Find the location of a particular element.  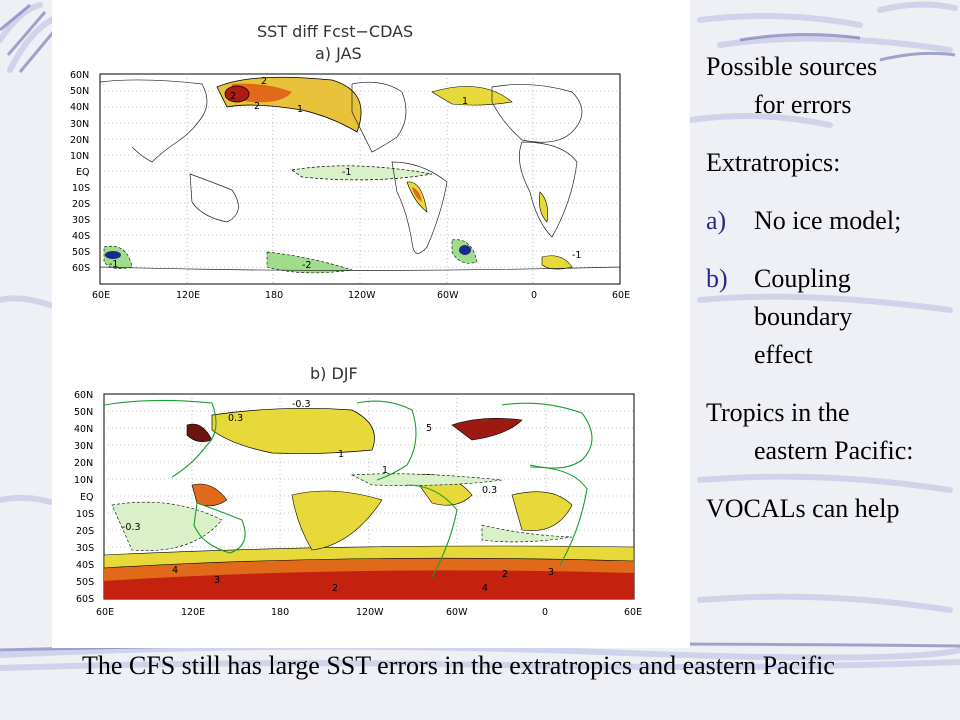

side-tropics: Tropics in the eastern Pacific: is located at coordinates (810, 431).